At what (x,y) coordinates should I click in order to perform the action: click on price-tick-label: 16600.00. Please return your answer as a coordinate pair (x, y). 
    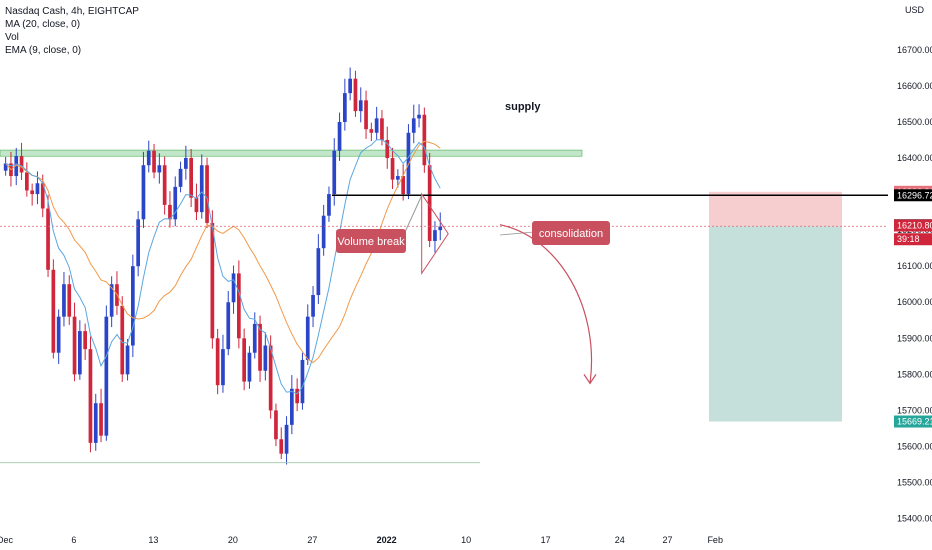
    Looking at the image, I should click on (914, 86).